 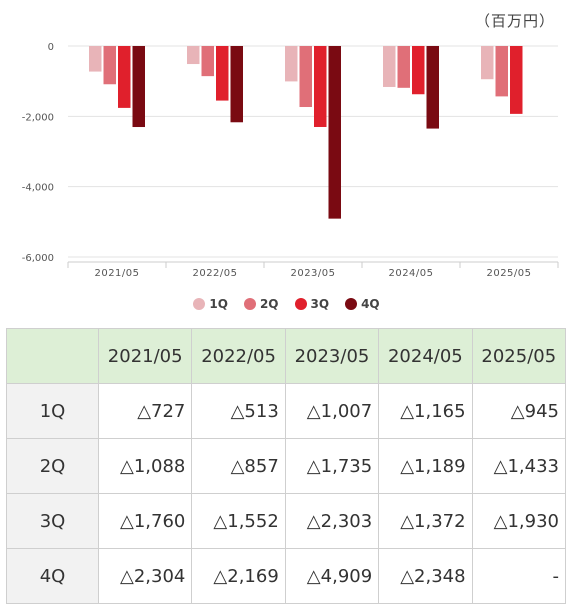 I want to click on table-cell: △1,735, so click(x=332, y=466).